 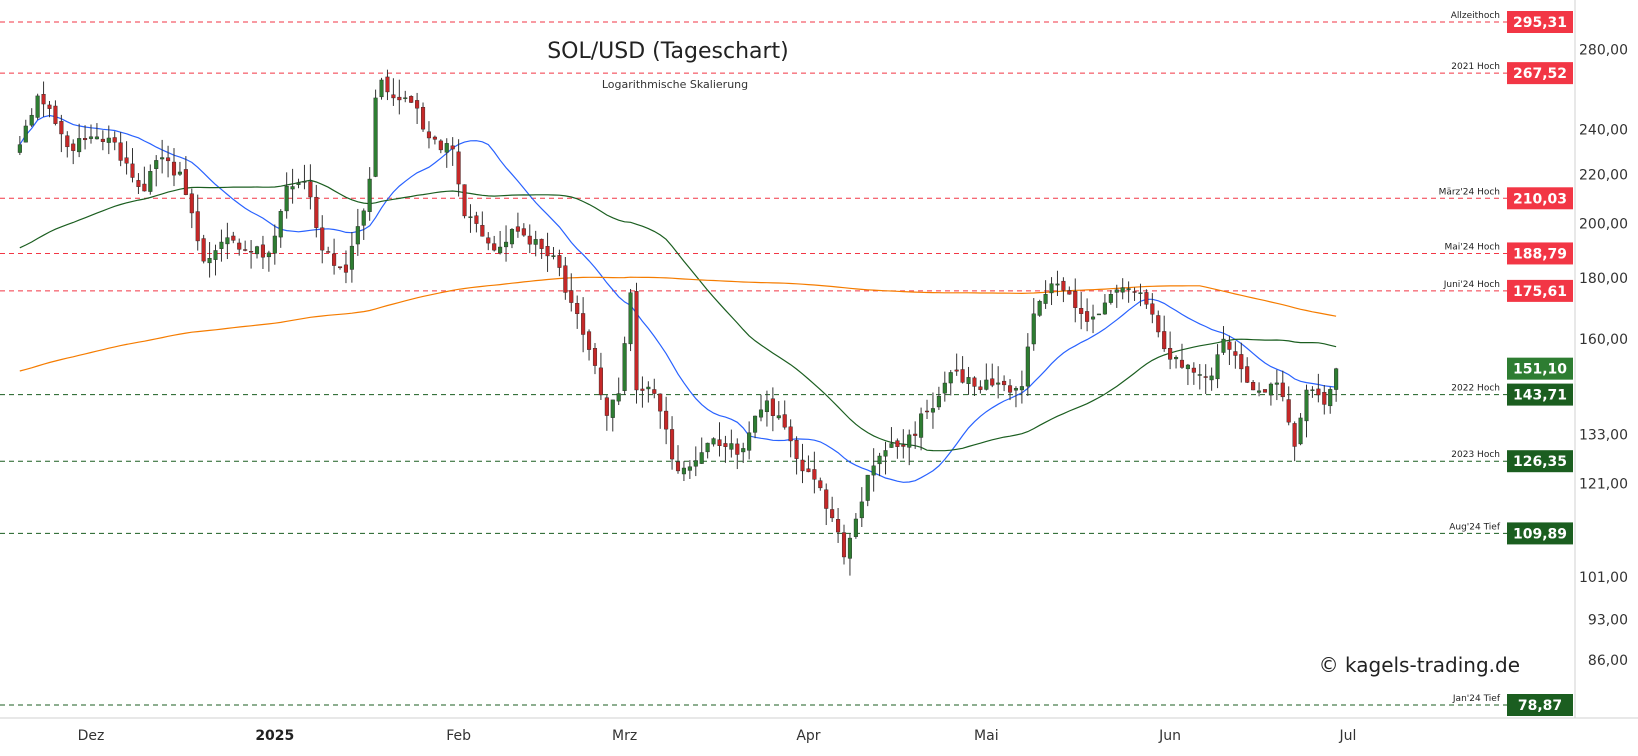 I want to click on x-tick-label: Jun, so click(x=1169, y=736).